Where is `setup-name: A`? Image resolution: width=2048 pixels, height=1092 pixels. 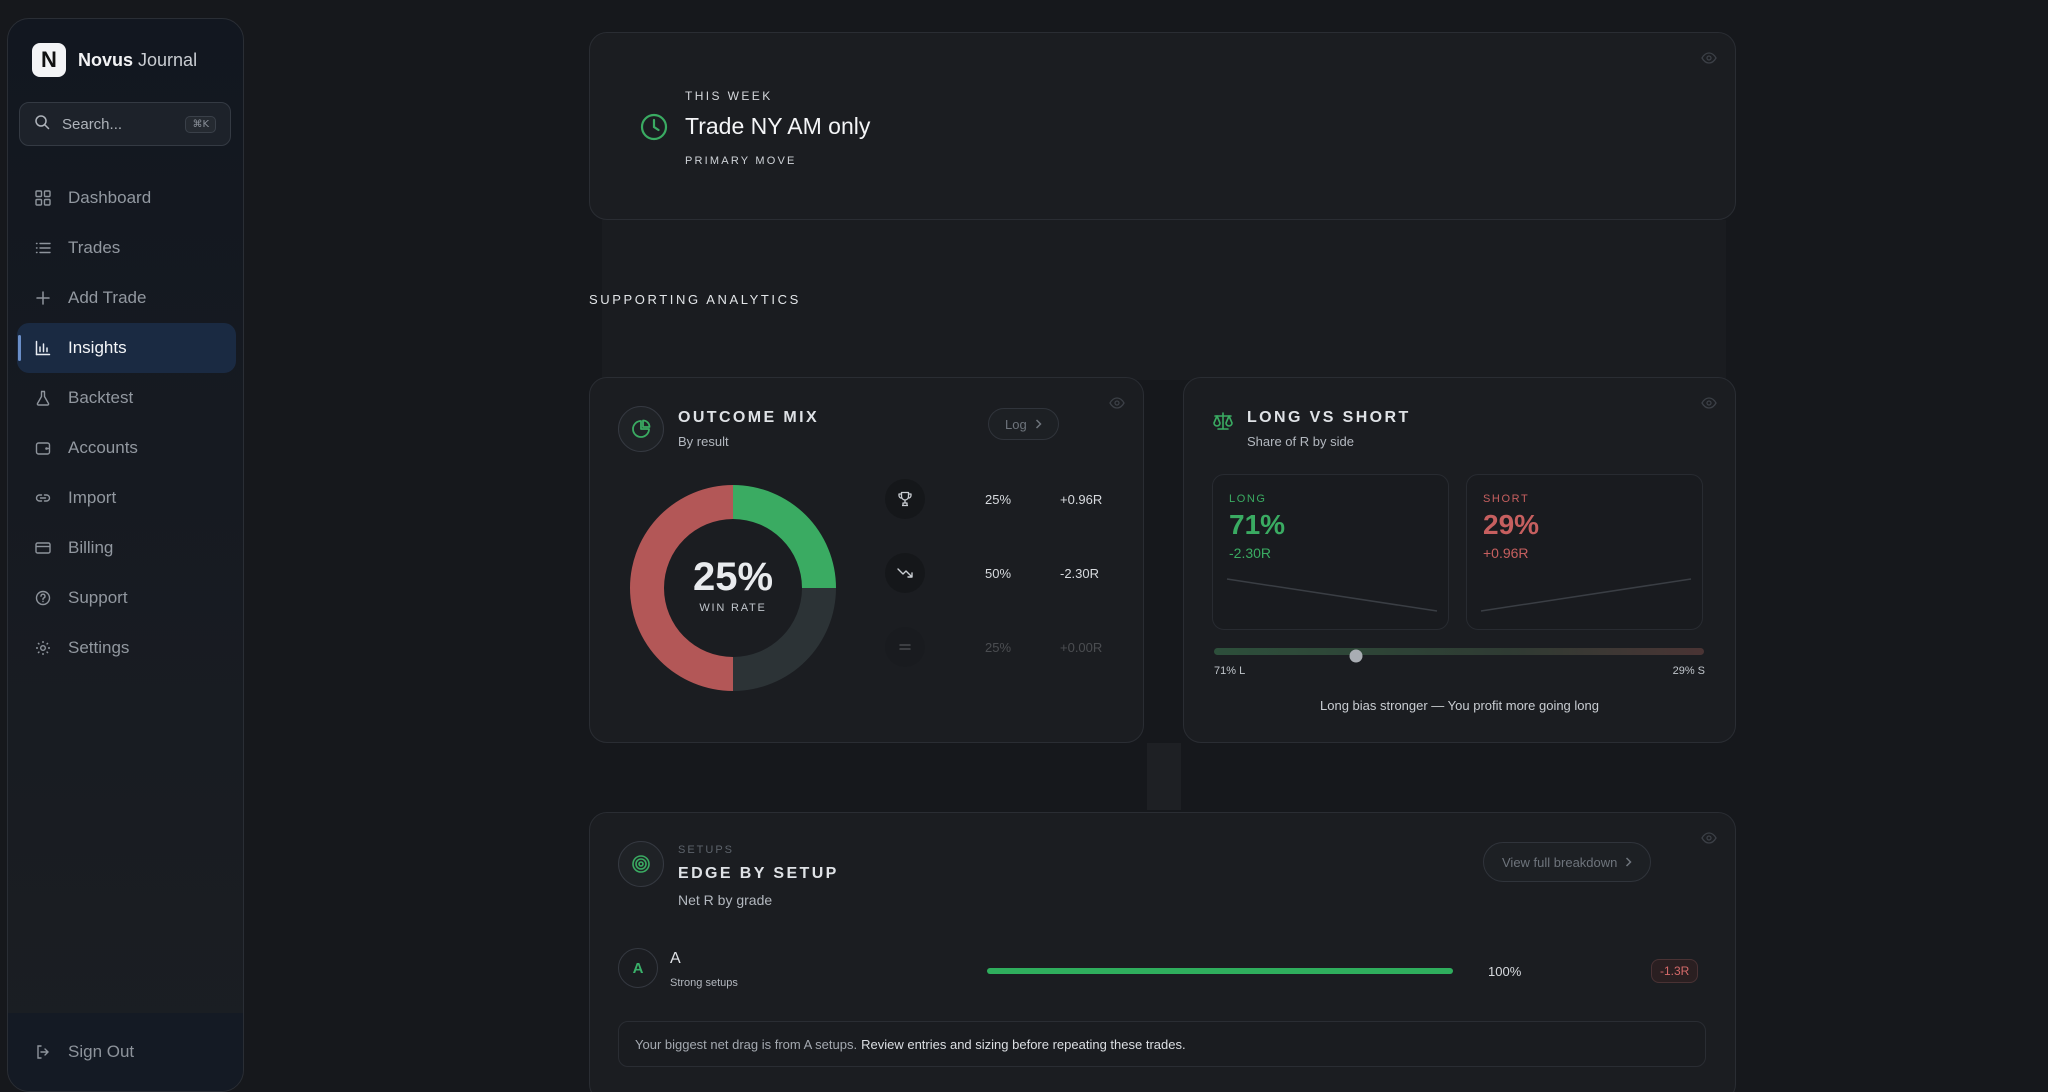
setup-name: A is located at coordinates (675, 958).